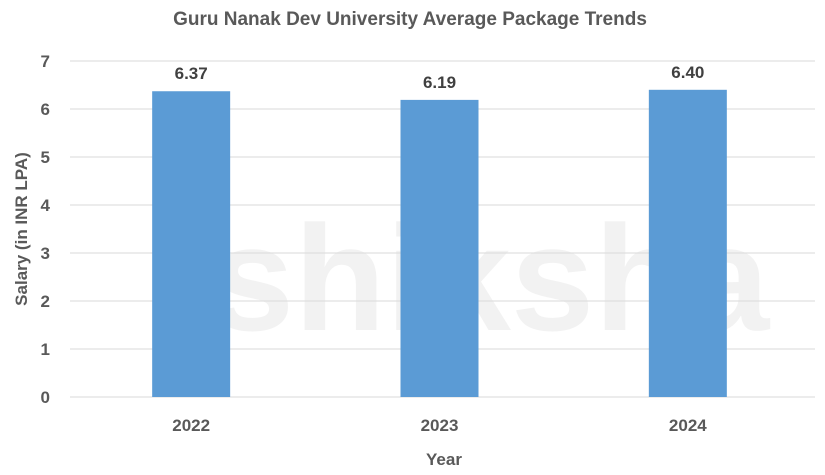 This screenshot has height=475, width=825. I want to click on x-tick-label: 2022, so click(191, 425).